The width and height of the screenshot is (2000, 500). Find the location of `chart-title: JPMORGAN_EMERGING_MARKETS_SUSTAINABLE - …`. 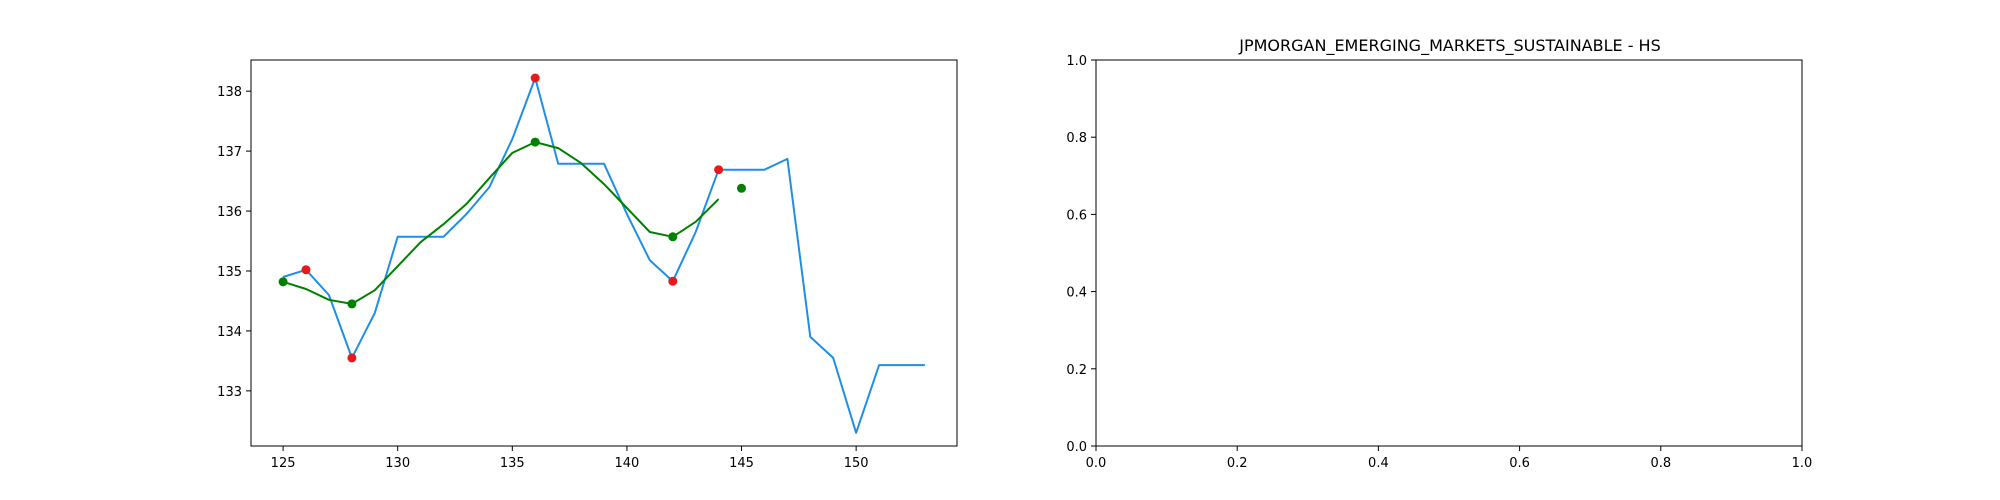

chart-title: JPMORGAN_EMERGING_MARKETS_SUSTAINABLE - … is located at coordinates (1449, 46).